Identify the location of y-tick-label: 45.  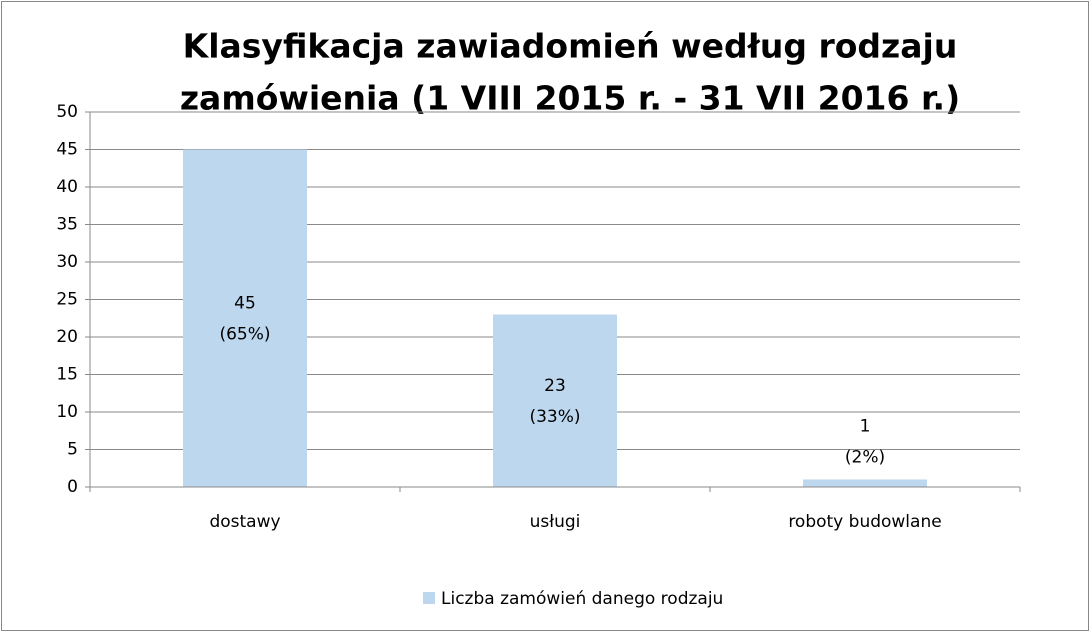
(67, 150).